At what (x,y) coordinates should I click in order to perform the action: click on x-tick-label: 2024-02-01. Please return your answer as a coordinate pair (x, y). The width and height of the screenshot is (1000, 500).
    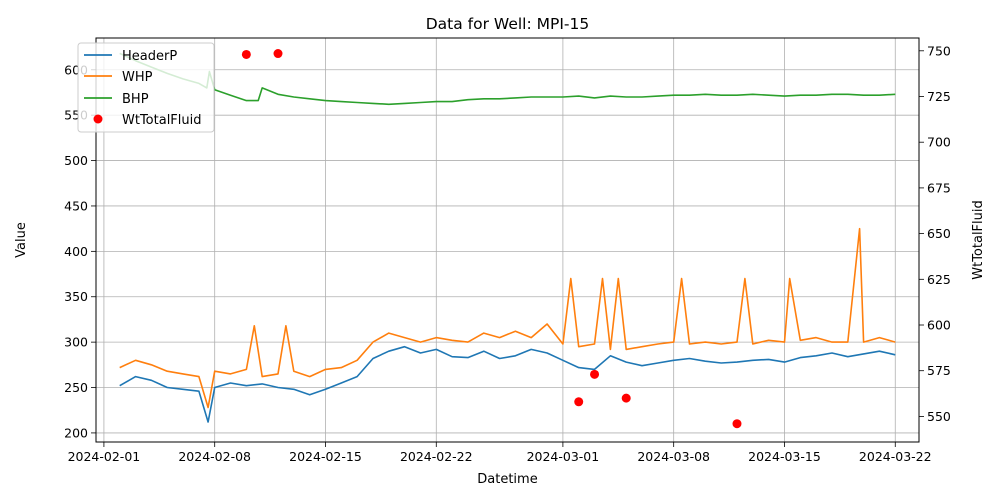
    Looking at the image, I should click on (104, 456).